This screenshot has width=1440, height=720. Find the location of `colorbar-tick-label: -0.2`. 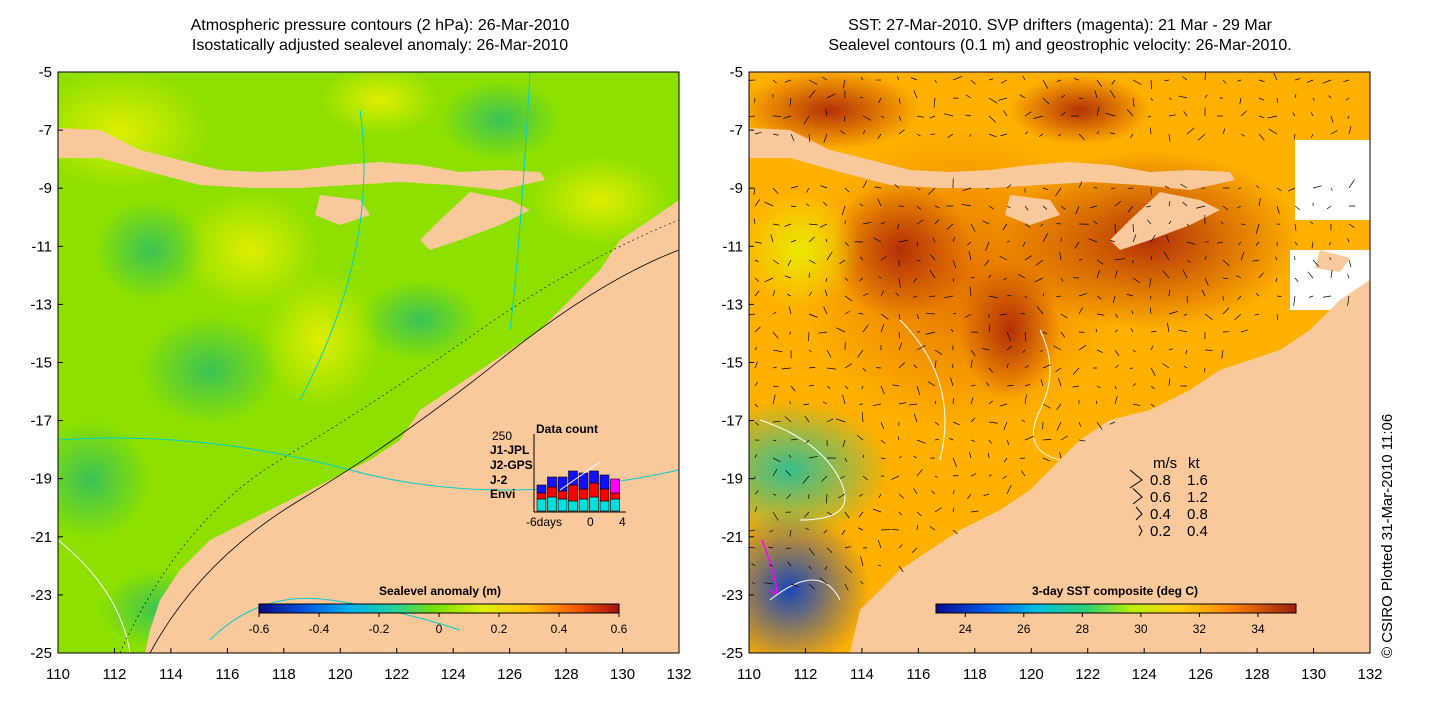

colorbar-tick-label: -0.2 is located at coordinates (379, 629).